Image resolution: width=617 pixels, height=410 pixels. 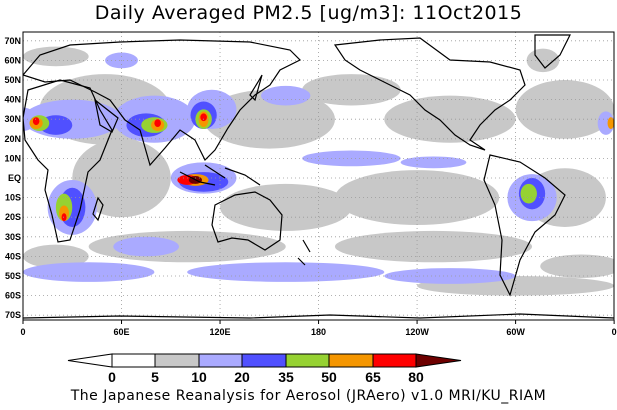 What do you see at coordinates (12, 119) in the screenshot?
I see `latitude-label: 30N` at bounding box center [12, 119].